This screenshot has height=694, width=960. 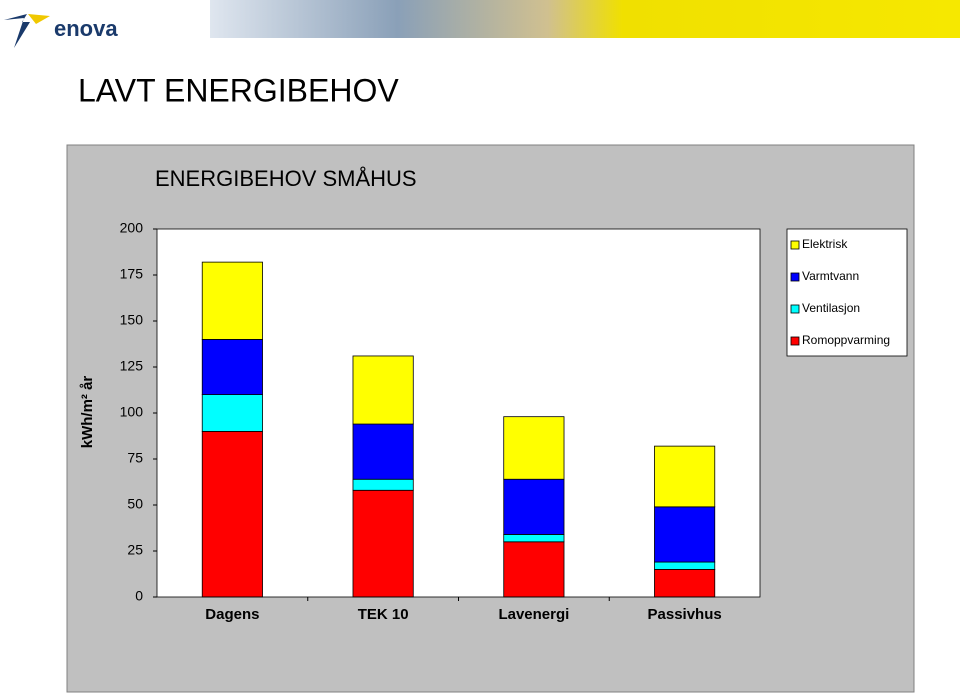 What do you see at coordinates (685, 614) in the screenshot?
I see `x-tick-label: Passivhus` at bounding box center [685, 614].